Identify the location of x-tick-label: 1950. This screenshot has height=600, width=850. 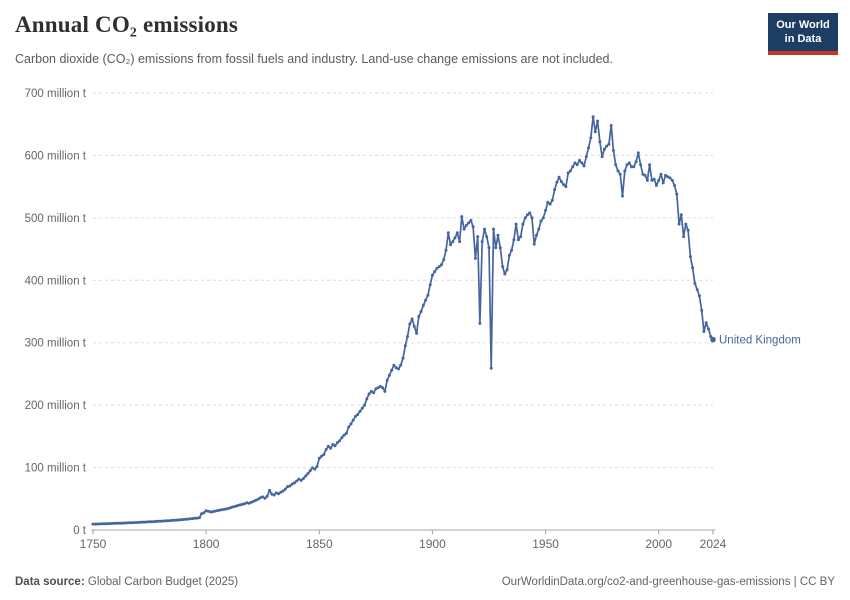
(545, 544).